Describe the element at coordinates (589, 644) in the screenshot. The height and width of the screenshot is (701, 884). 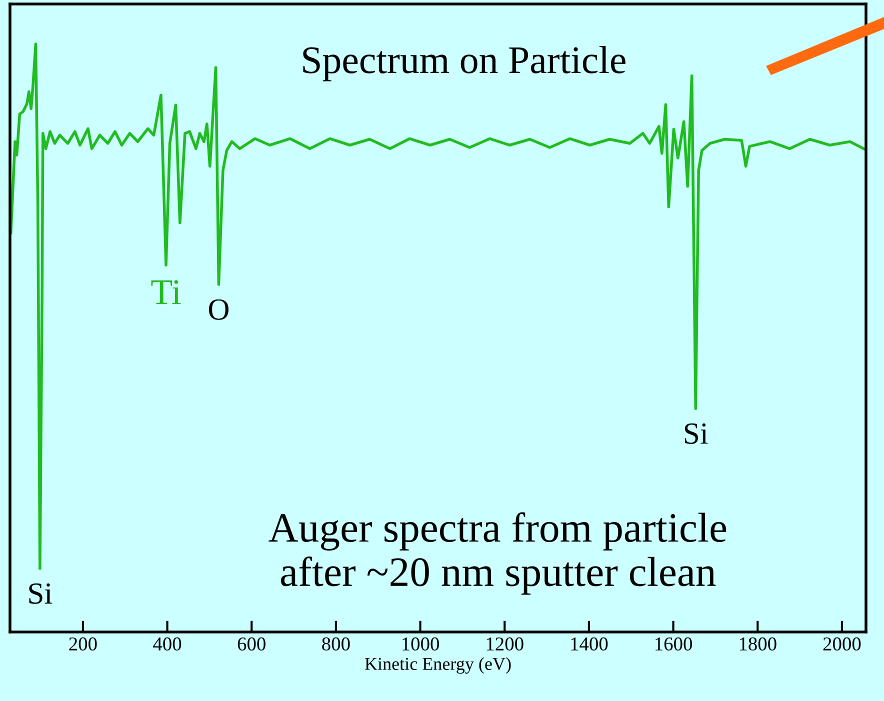
I see `x-tick-label: 1400` at that location.